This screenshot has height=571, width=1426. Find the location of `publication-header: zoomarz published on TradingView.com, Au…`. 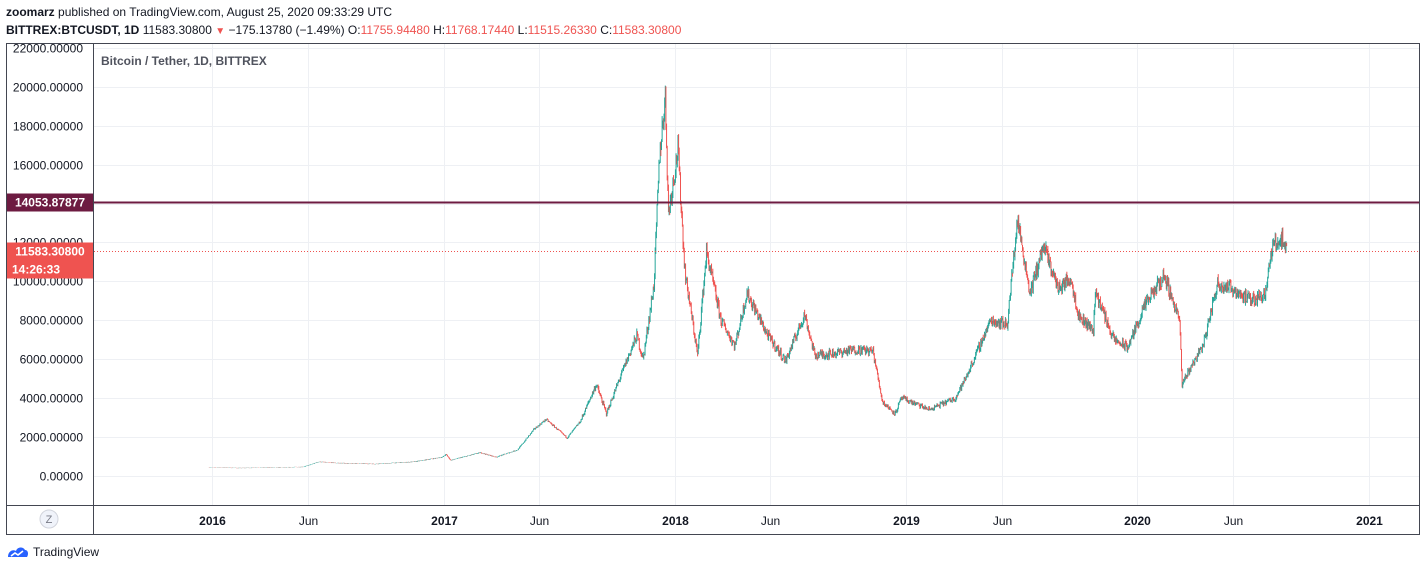

publication-header: zoomarz published on TradingView.com, Au… is located at coordinates (199, 12).